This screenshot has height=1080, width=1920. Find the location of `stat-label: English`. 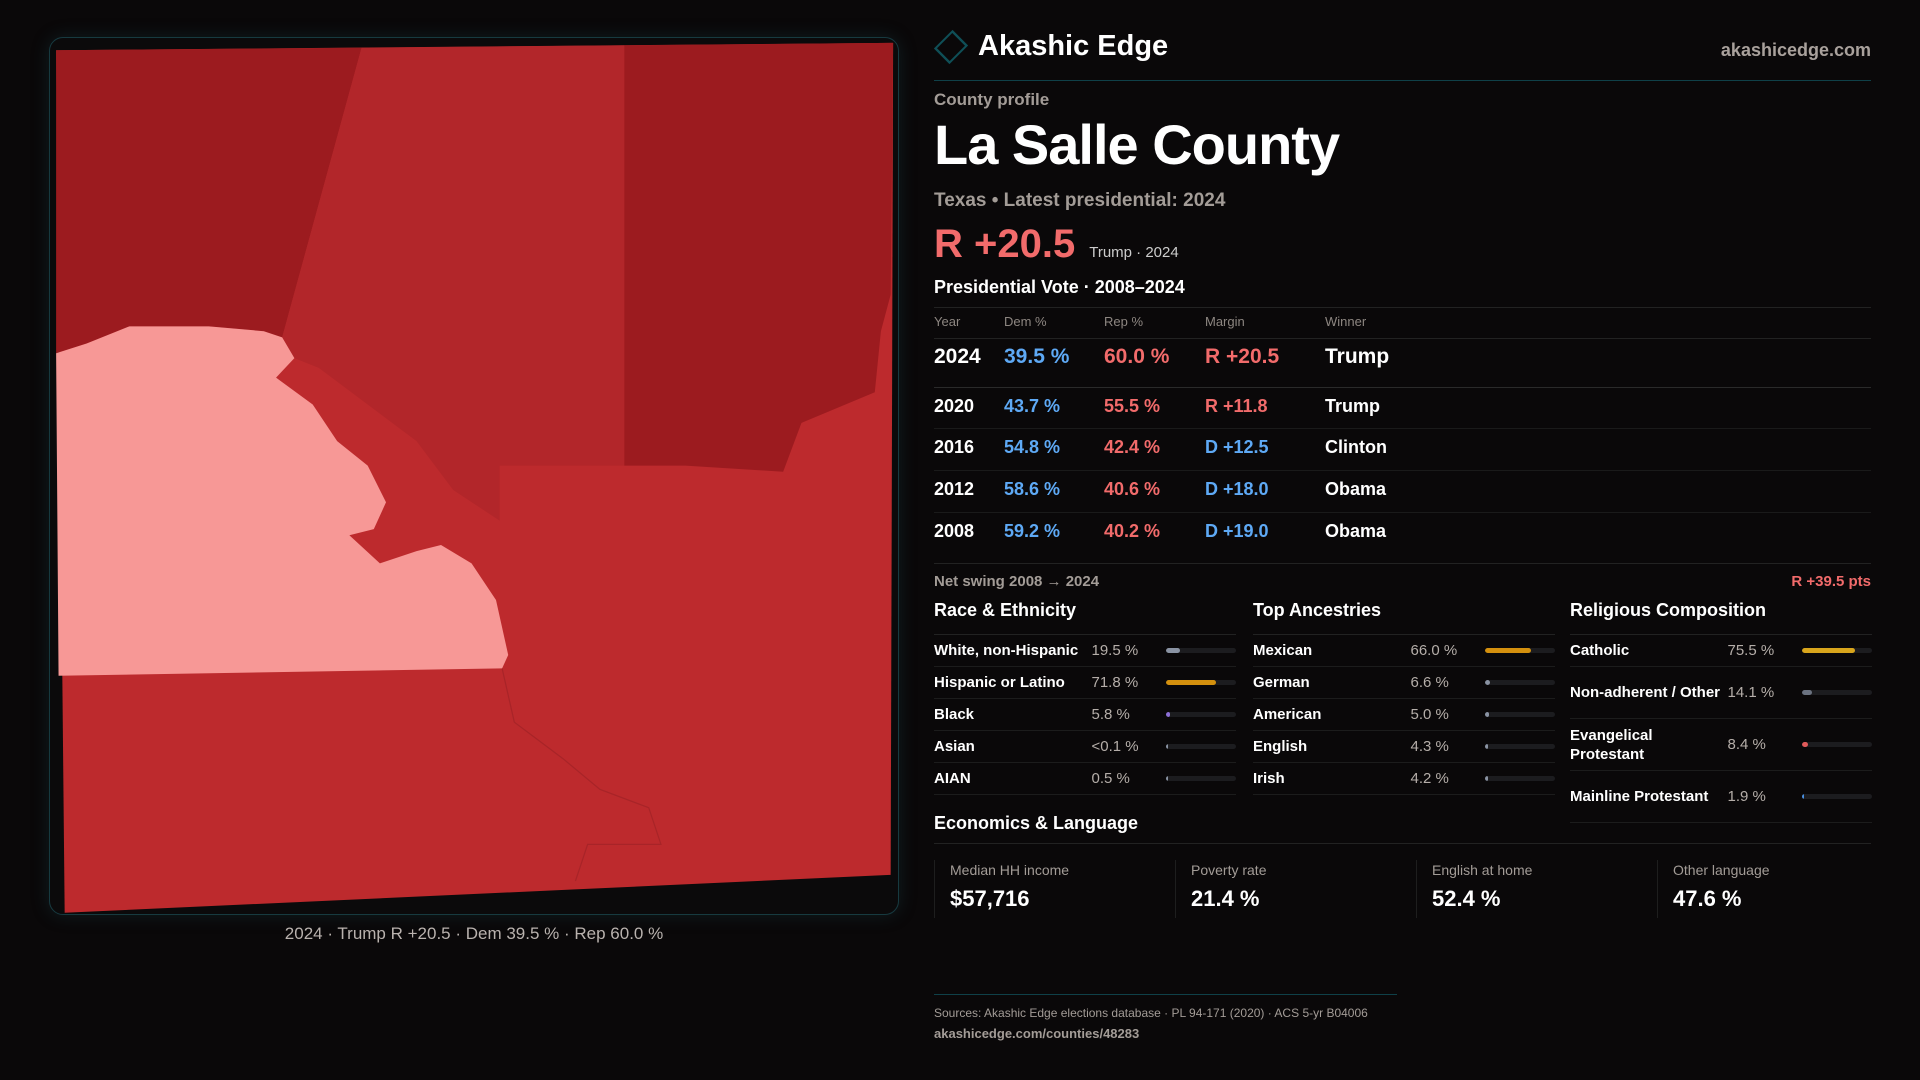

stat-label: English is located at coordinates (1280, 746).